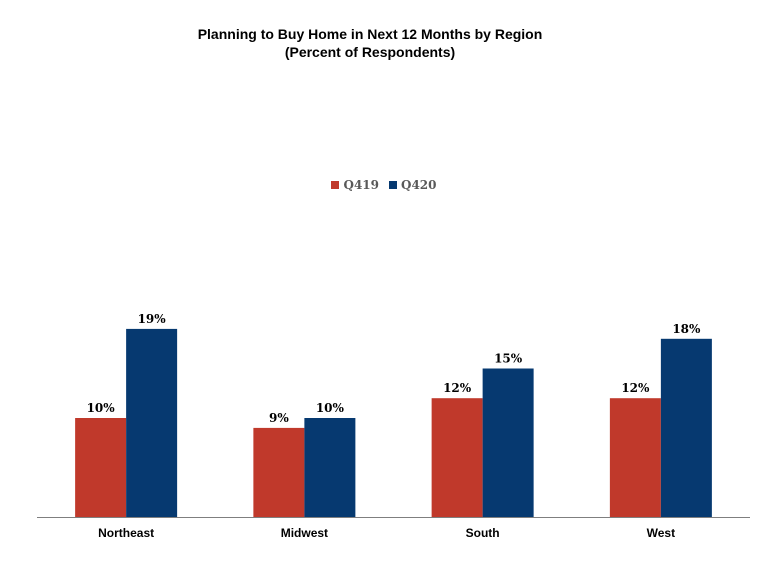 The image size is (768, 576). I want to click on bar-q419-west, so click(635, 457).